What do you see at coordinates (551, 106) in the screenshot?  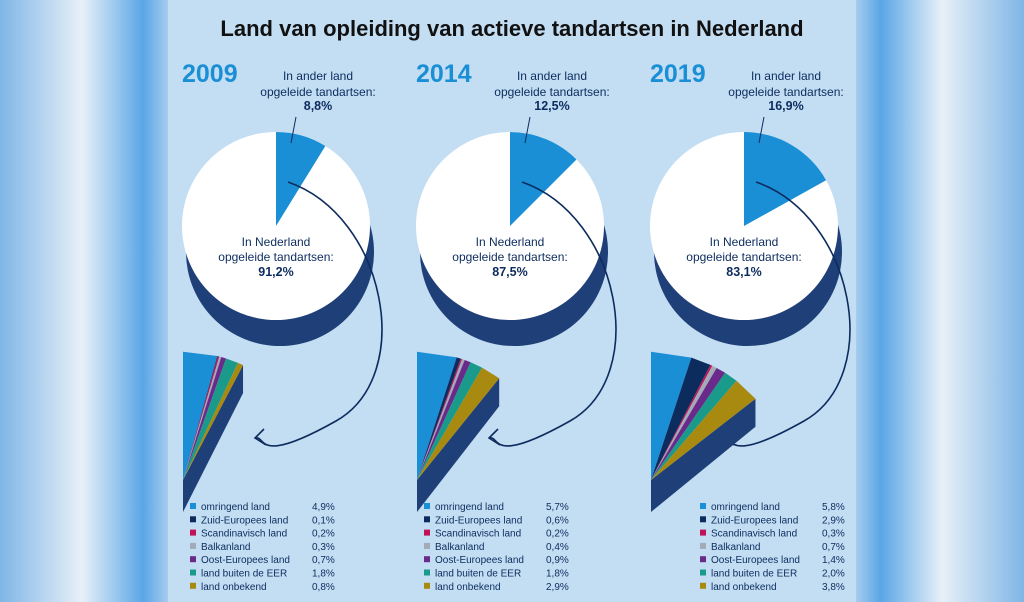 I see `foreign-label: 12,5%` at bounding box center [551, 106].